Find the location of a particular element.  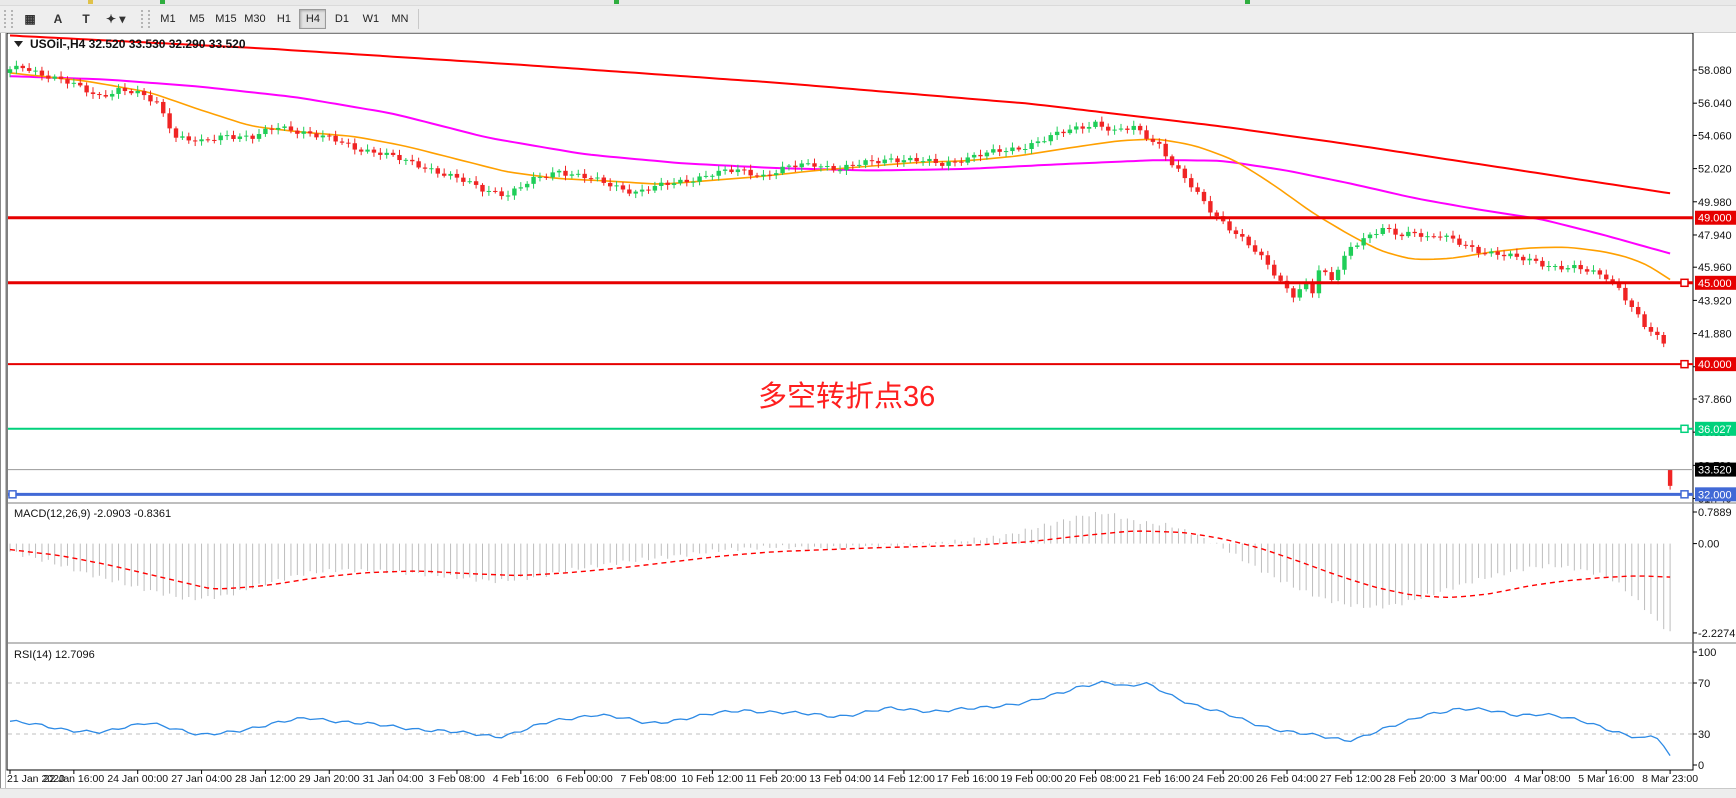

status-strip is located at coordinates (868, 791).